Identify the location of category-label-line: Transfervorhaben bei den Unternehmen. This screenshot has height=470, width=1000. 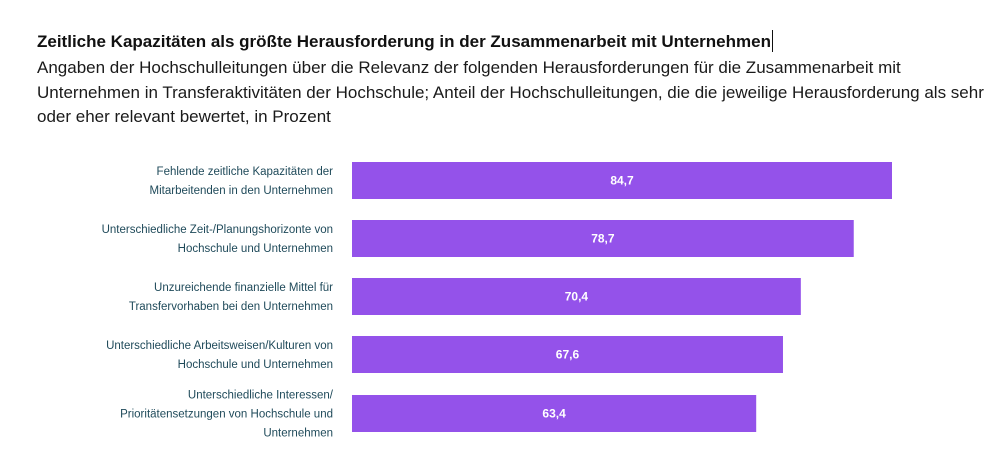
(231, 307).